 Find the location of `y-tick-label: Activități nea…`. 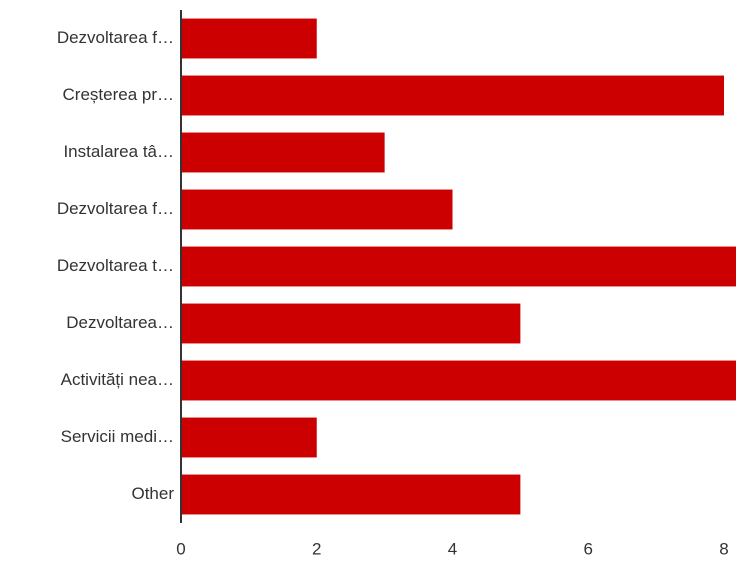

y-tick-label: Activități nea… is located at coordinates (117, 379).